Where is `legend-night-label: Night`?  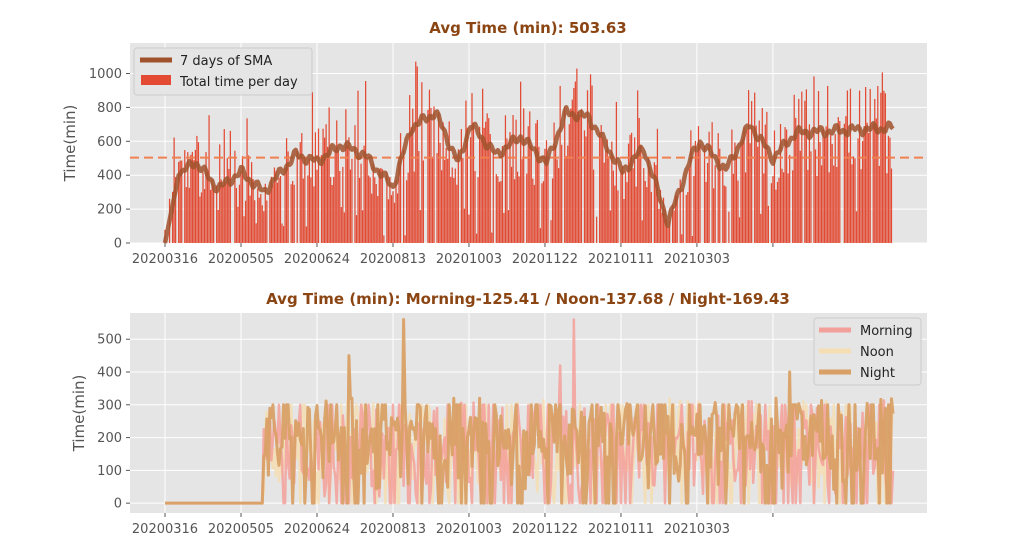
legend-night-label: Night is located at coordinates (877, 373).